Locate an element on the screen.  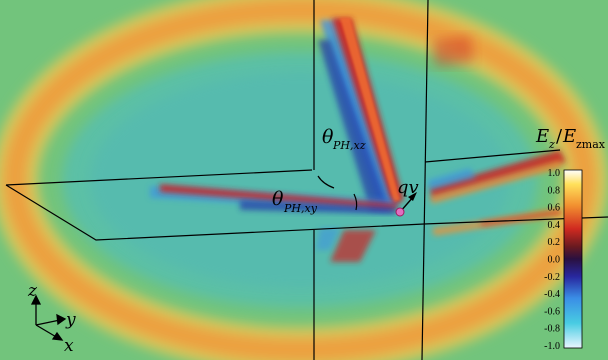
cone-xz-upper is located at coordinates (361, 114).